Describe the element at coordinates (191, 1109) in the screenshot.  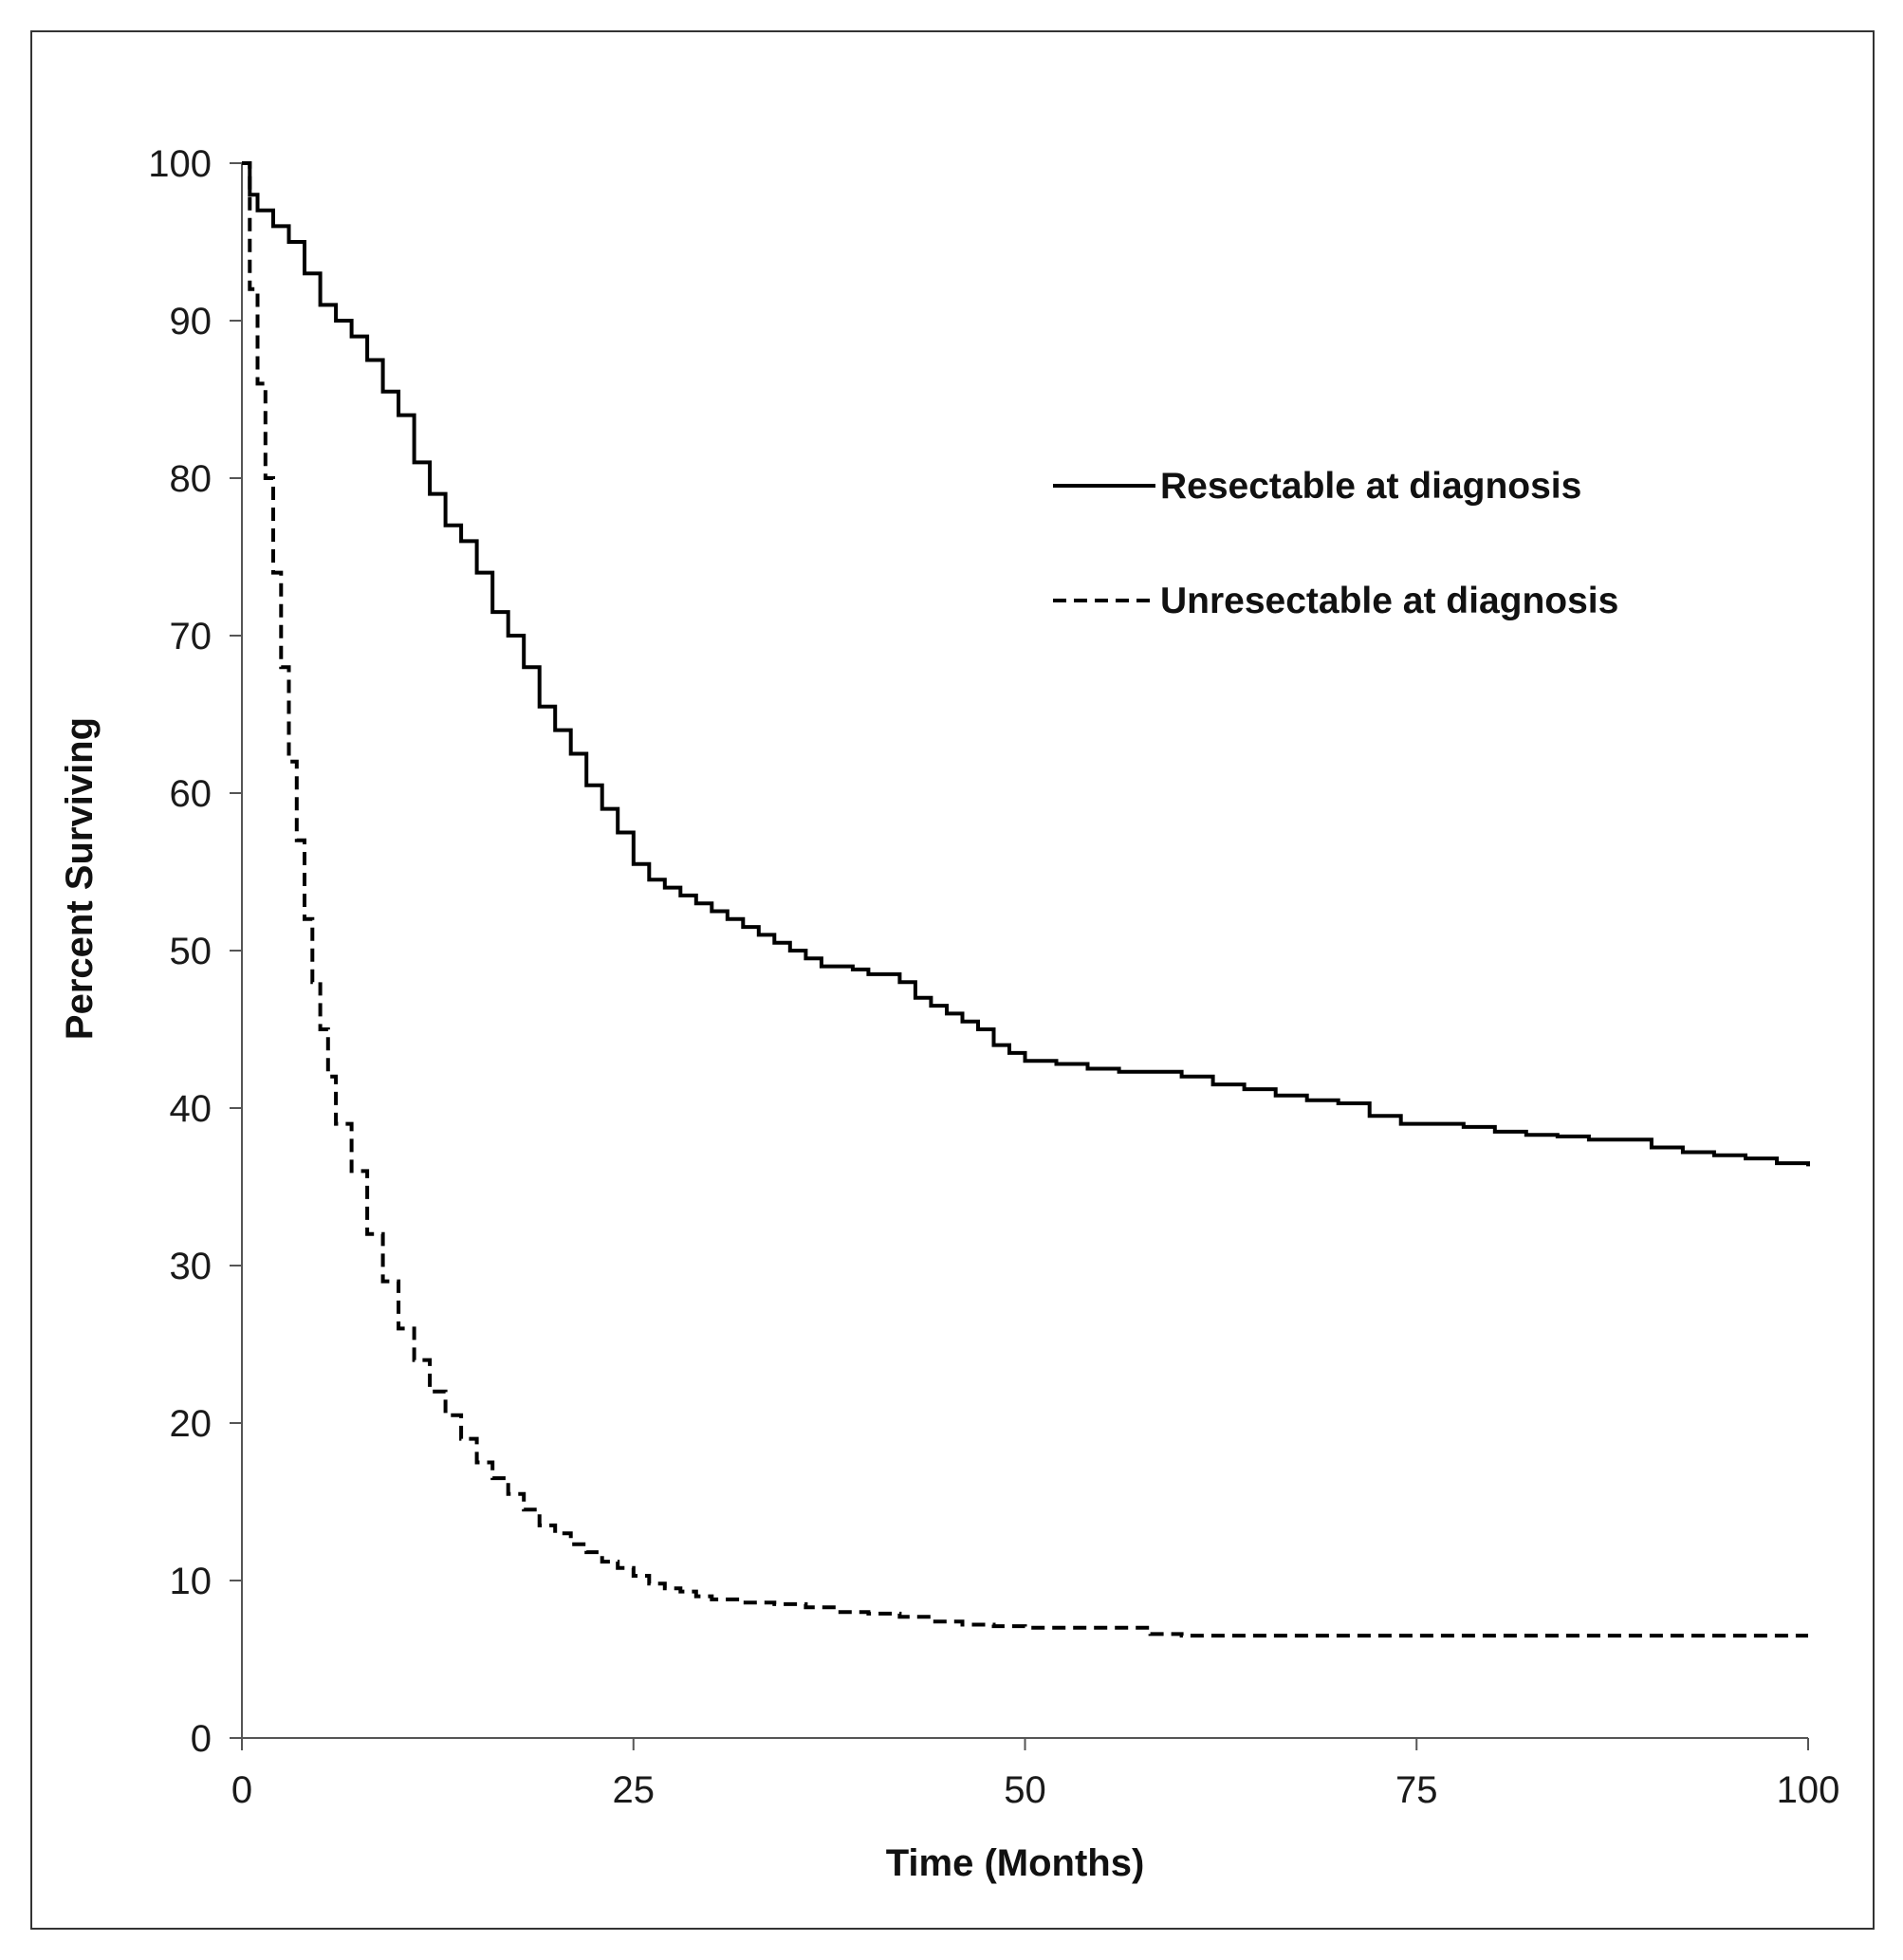
I see `y-tick-label: 40` at that location.